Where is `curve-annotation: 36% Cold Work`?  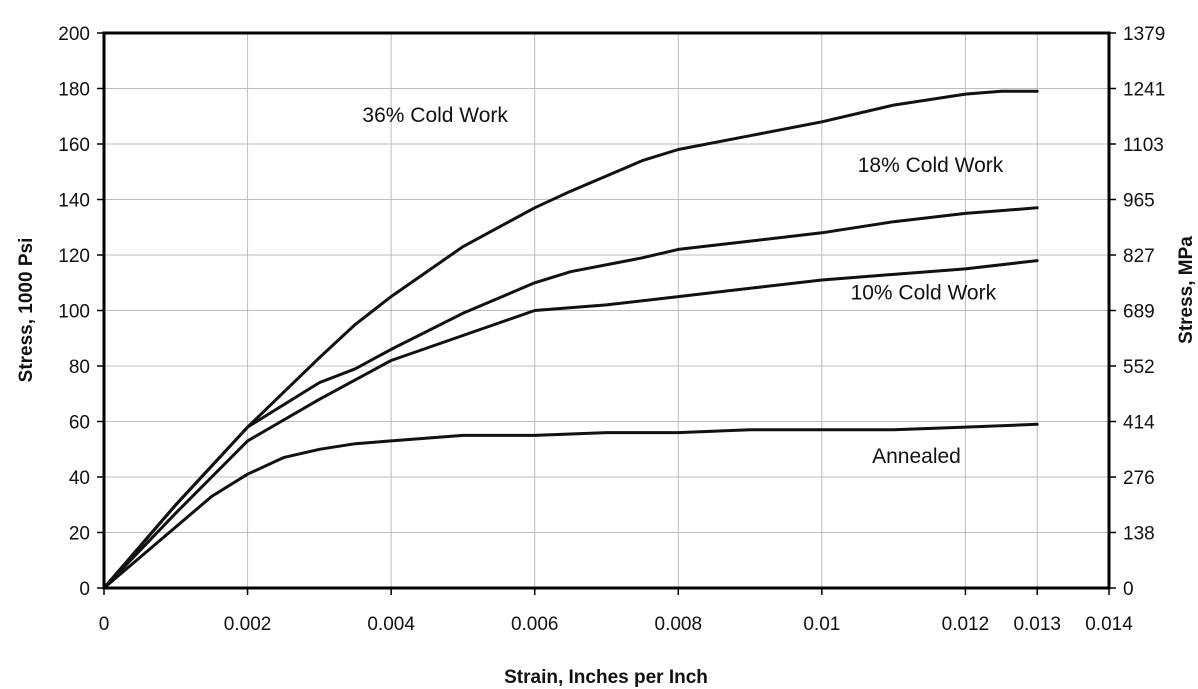 curve-annotation: 36% Cold Work is located at coordinates (435, 115).